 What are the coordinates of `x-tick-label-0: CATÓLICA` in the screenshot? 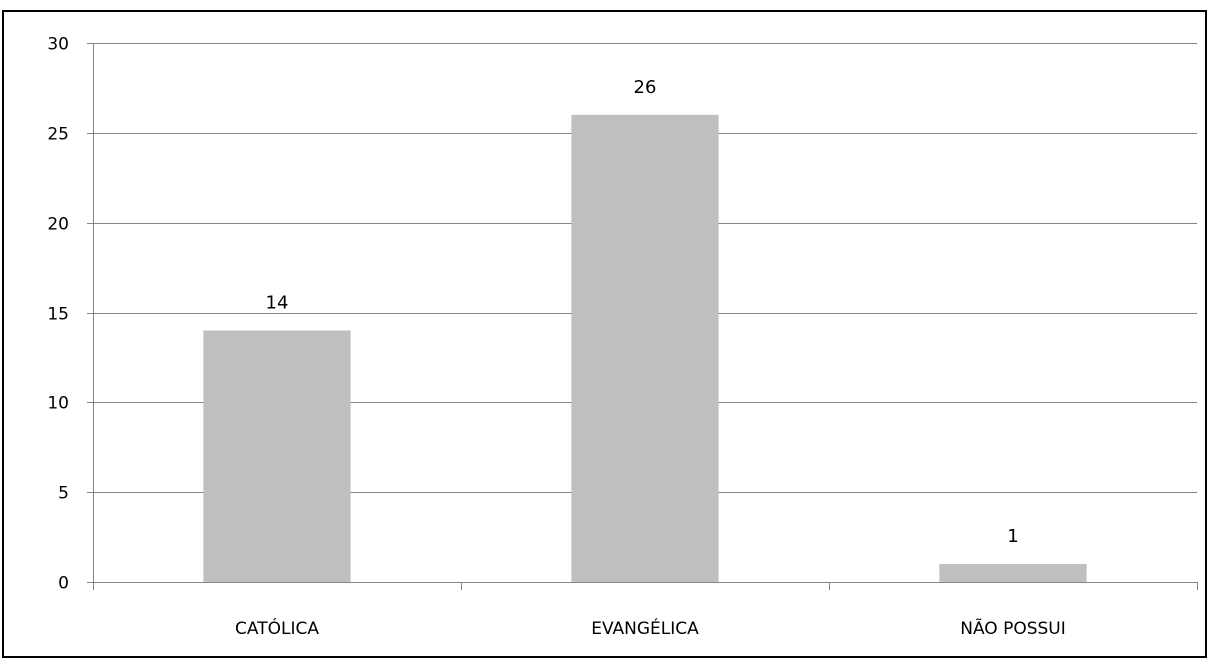 It's located at (277, 628).